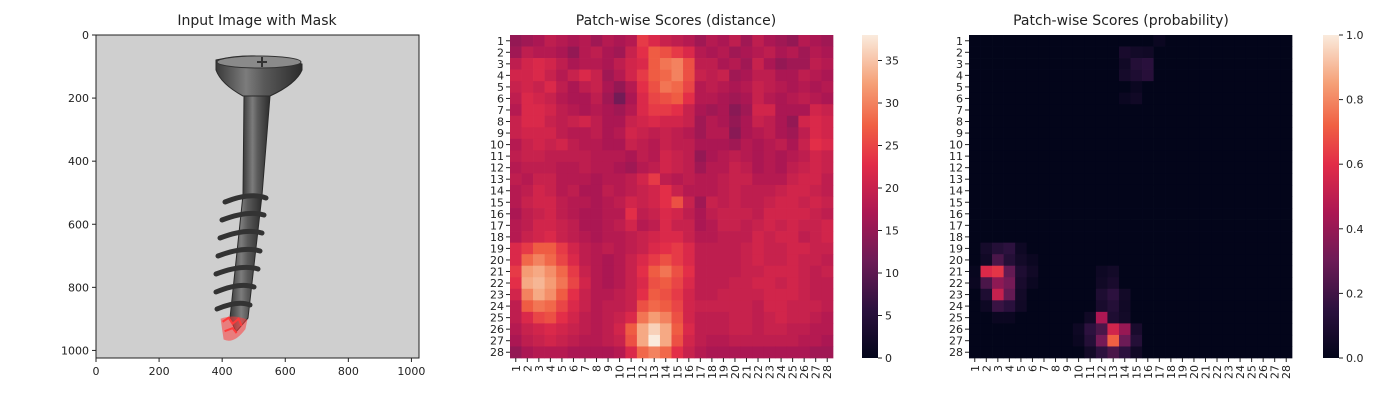 The width and height of the screenshot is (1400, 400). What do you see at coordinates (348, 371) in the screenshot?
I see `image-xtick-label: 800` at bounding box center [348, 371].